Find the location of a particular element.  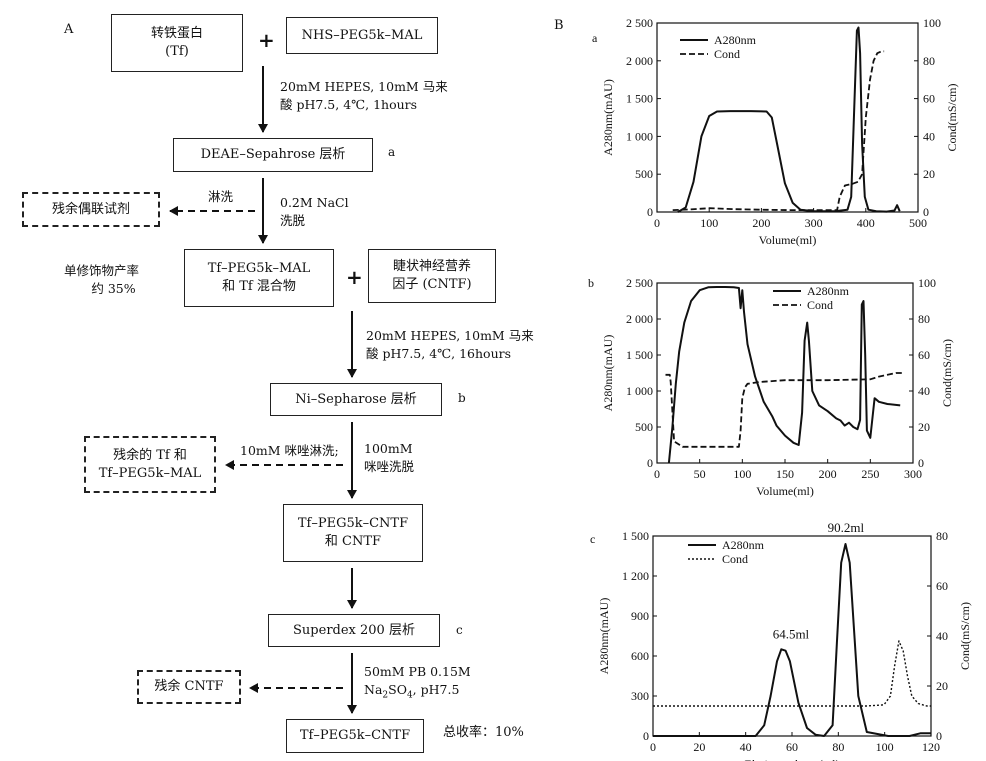

y-tick-label: 2 000 is located at coordinates (639, 61).